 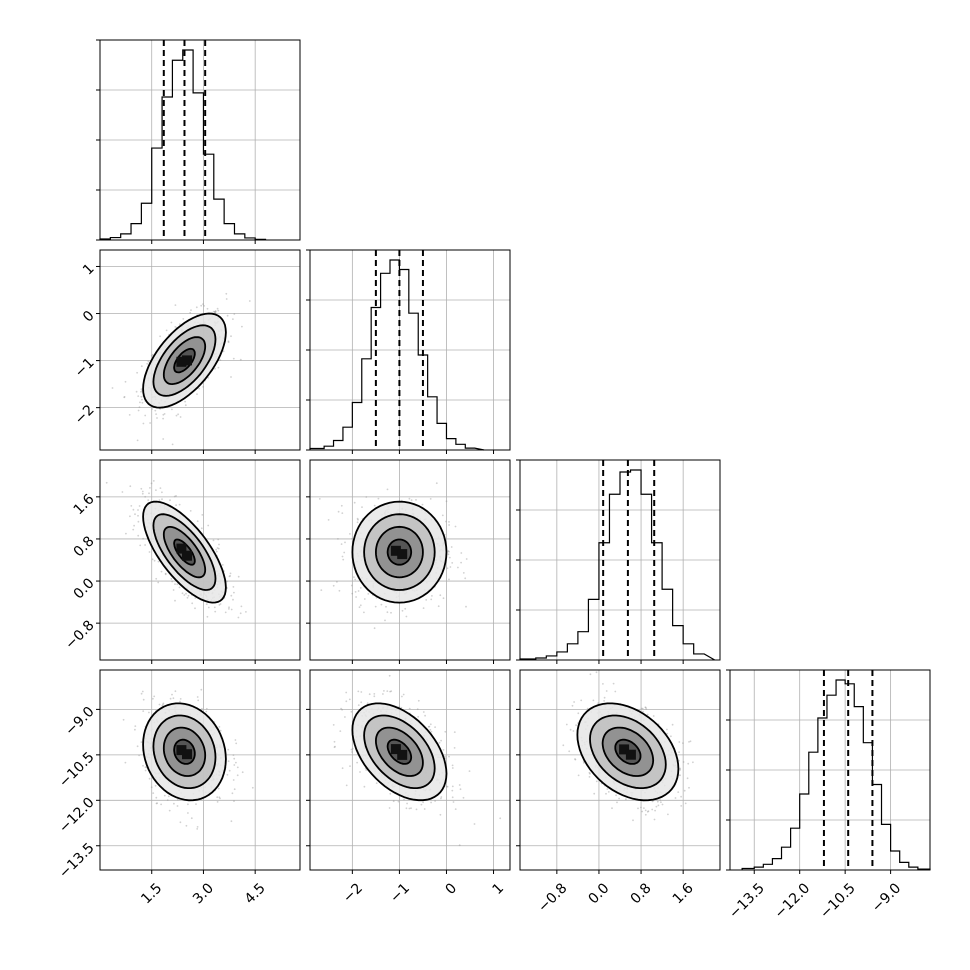 What do you see at coordinates (89, 270) in the screenshot?
I see `y-tick-label: 1` at bounding box center [89, 270].